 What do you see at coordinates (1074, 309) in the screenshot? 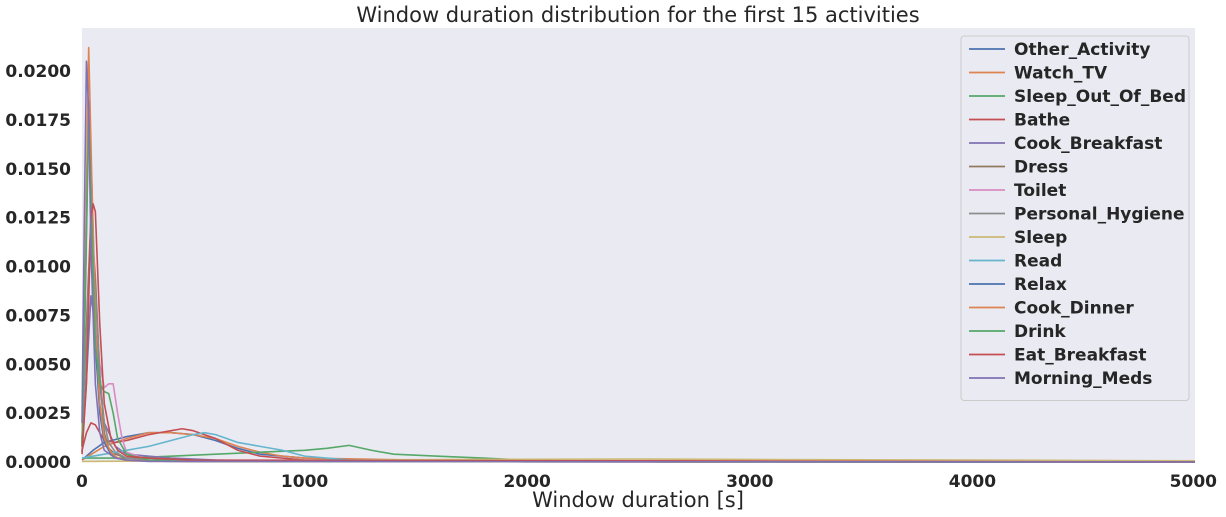
I see `legend-label: Cook_Dinner` at bounding box center [1074, 309].